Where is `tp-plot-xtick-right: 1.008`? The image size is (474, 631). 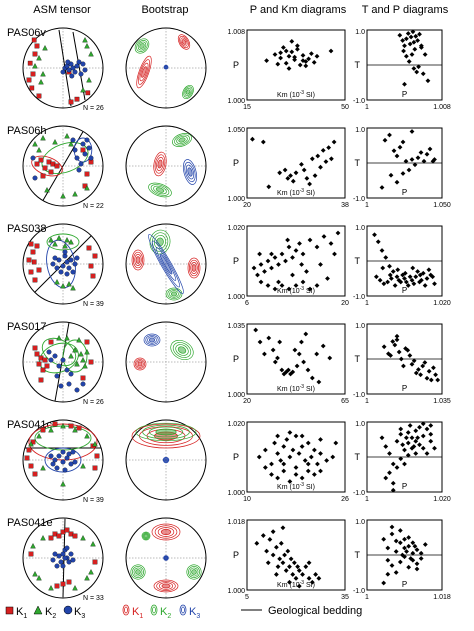
tp-plot-xtick-right: 1.008 is located at coordinates (442, 107).